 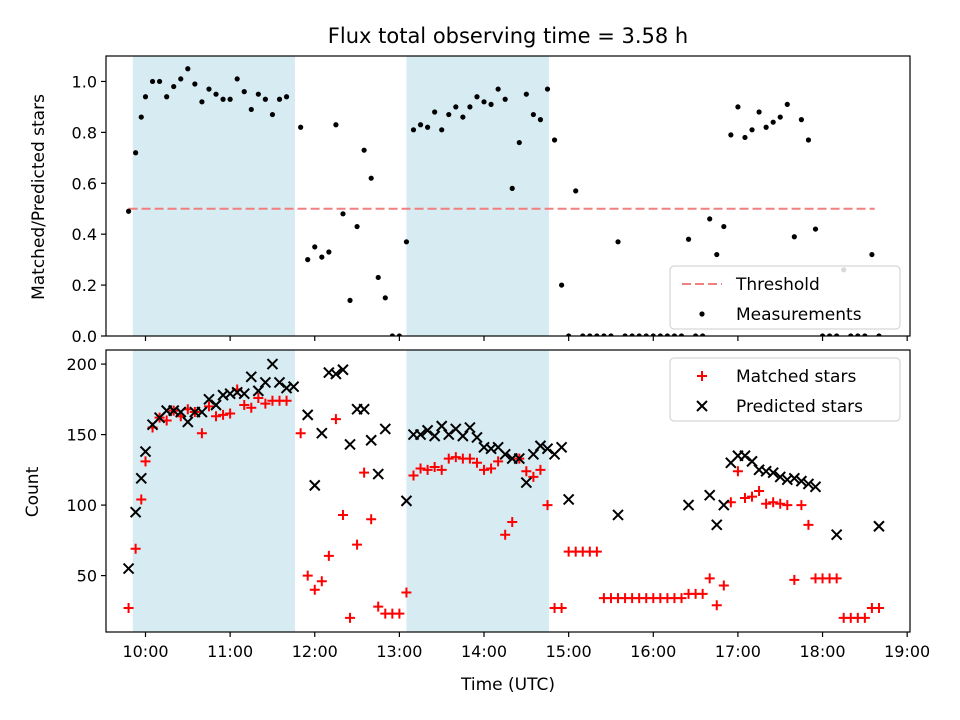 What do you see at coordinates (569, 651) in the screenshot?
I see `x-tick-label: 15:00` at bounding box center [569, 651].